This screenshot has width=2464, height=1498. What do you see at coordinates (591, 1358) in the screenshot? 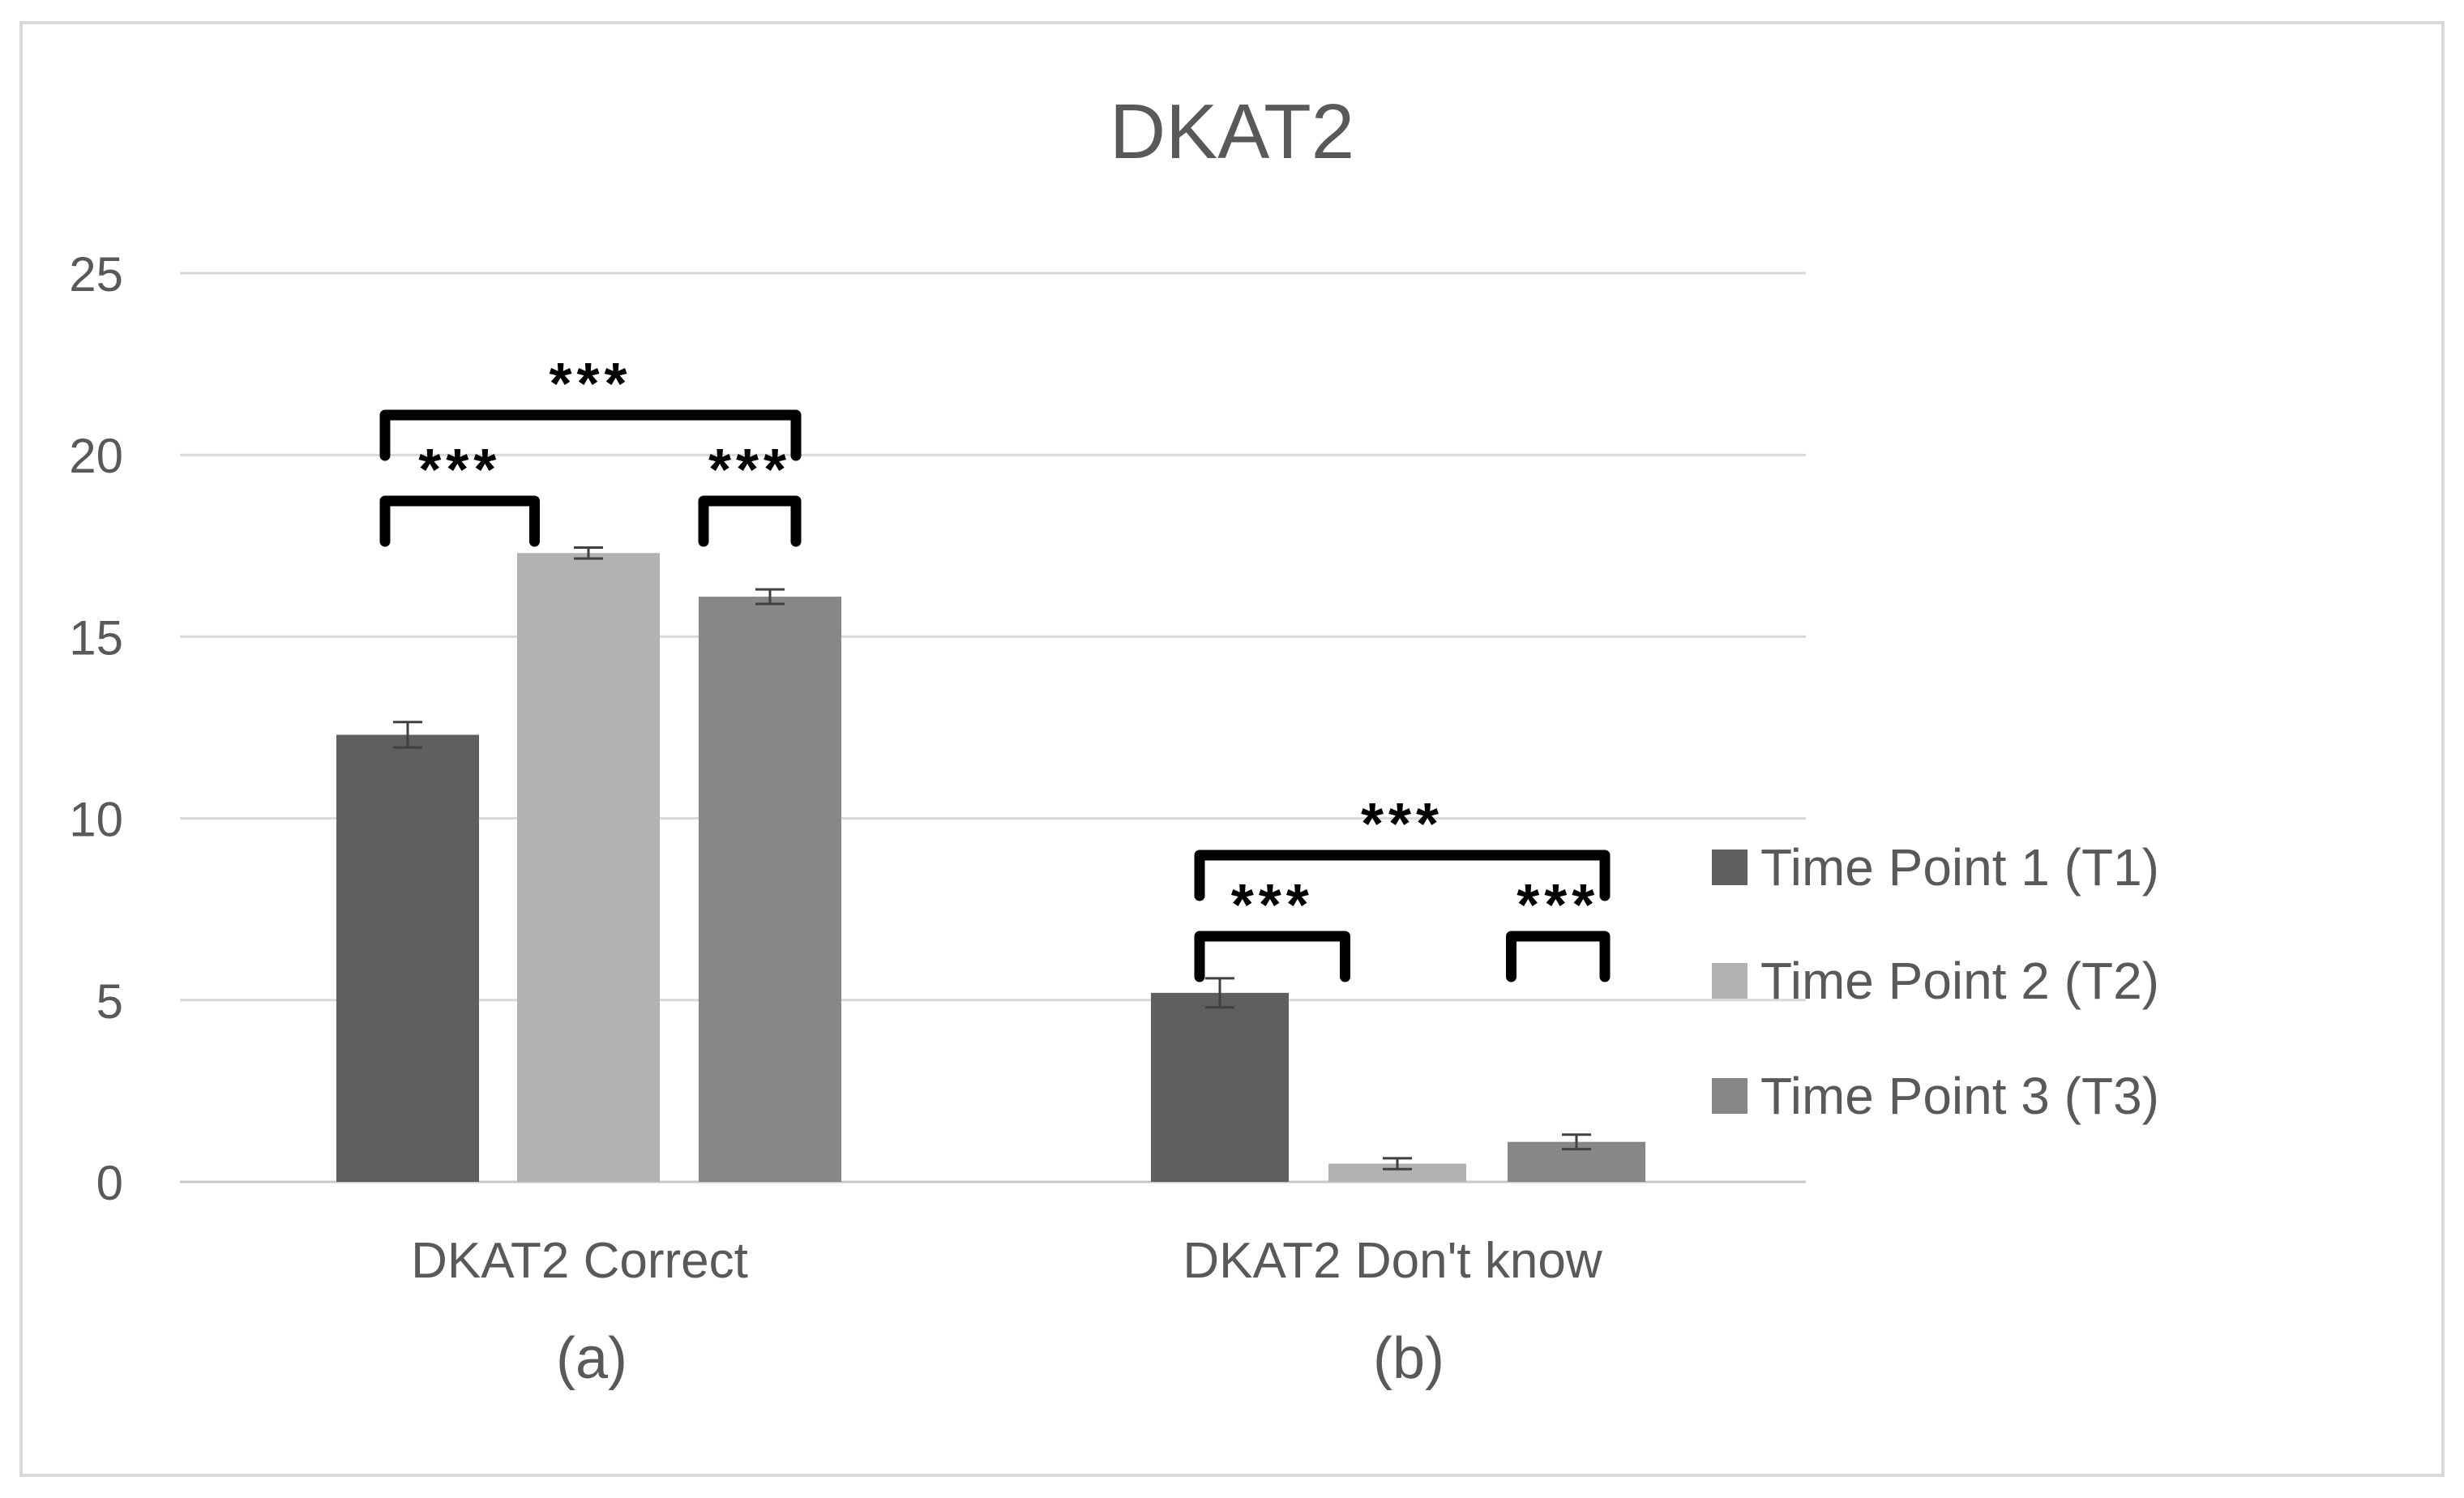
I see `panel-label: (a)` at bounding box center [591, 1358].